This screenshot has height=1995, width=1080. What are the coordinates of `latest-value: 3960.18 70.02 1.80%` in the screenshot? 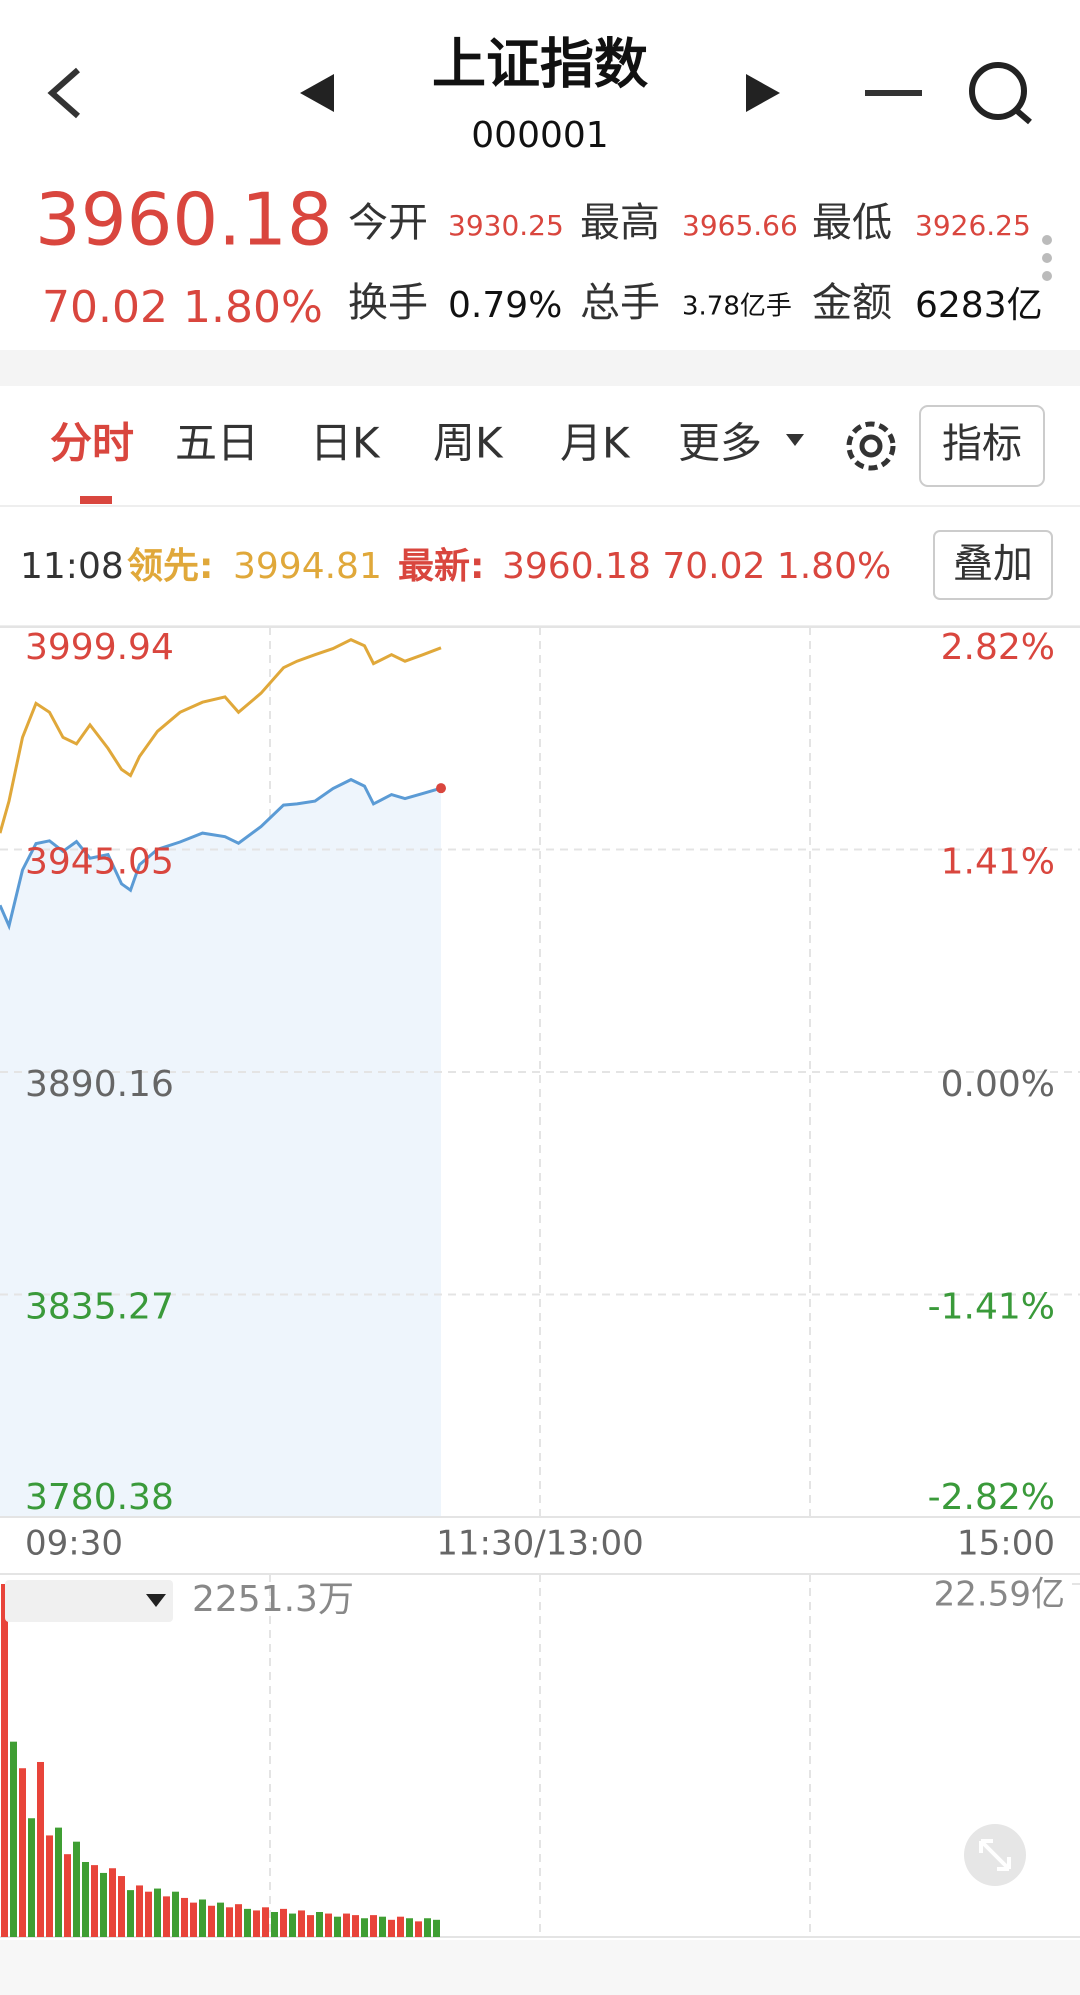 It's located at (696, 566).